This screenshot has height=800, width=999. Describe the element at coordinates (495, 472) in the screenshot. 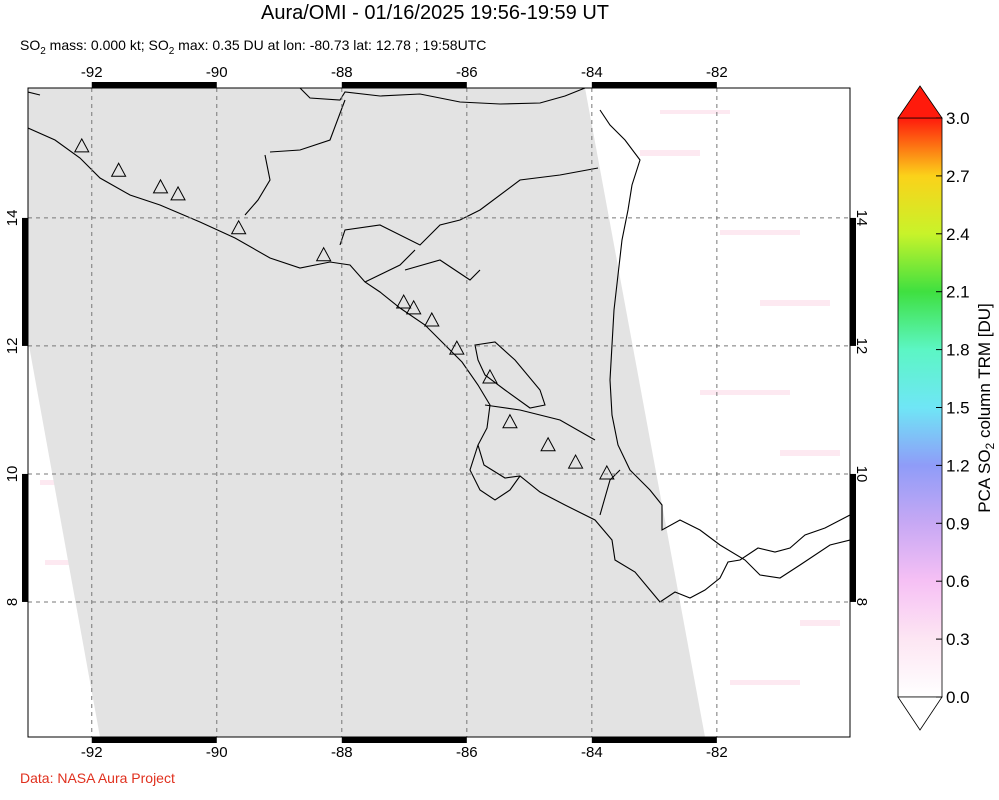

I see `nicoya-peninsula` at that location.